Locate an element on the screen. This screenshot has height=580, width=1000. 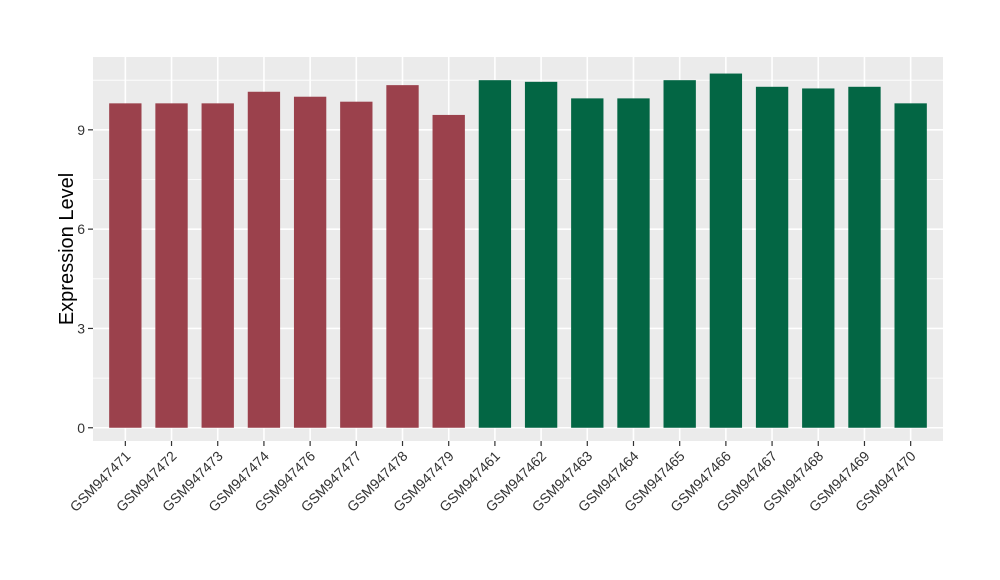
y-tick-label: 6 is located at coordinates (81, 229).